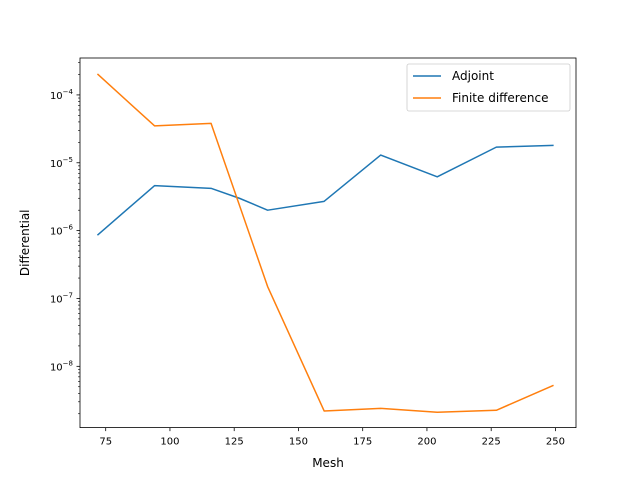 Image resolution: width=640 pixels, height=480 pixels. Describe the element at coordinates (61, 366) in the screenshot. I see `y-tick-label: 10⁻⁸` at that location.